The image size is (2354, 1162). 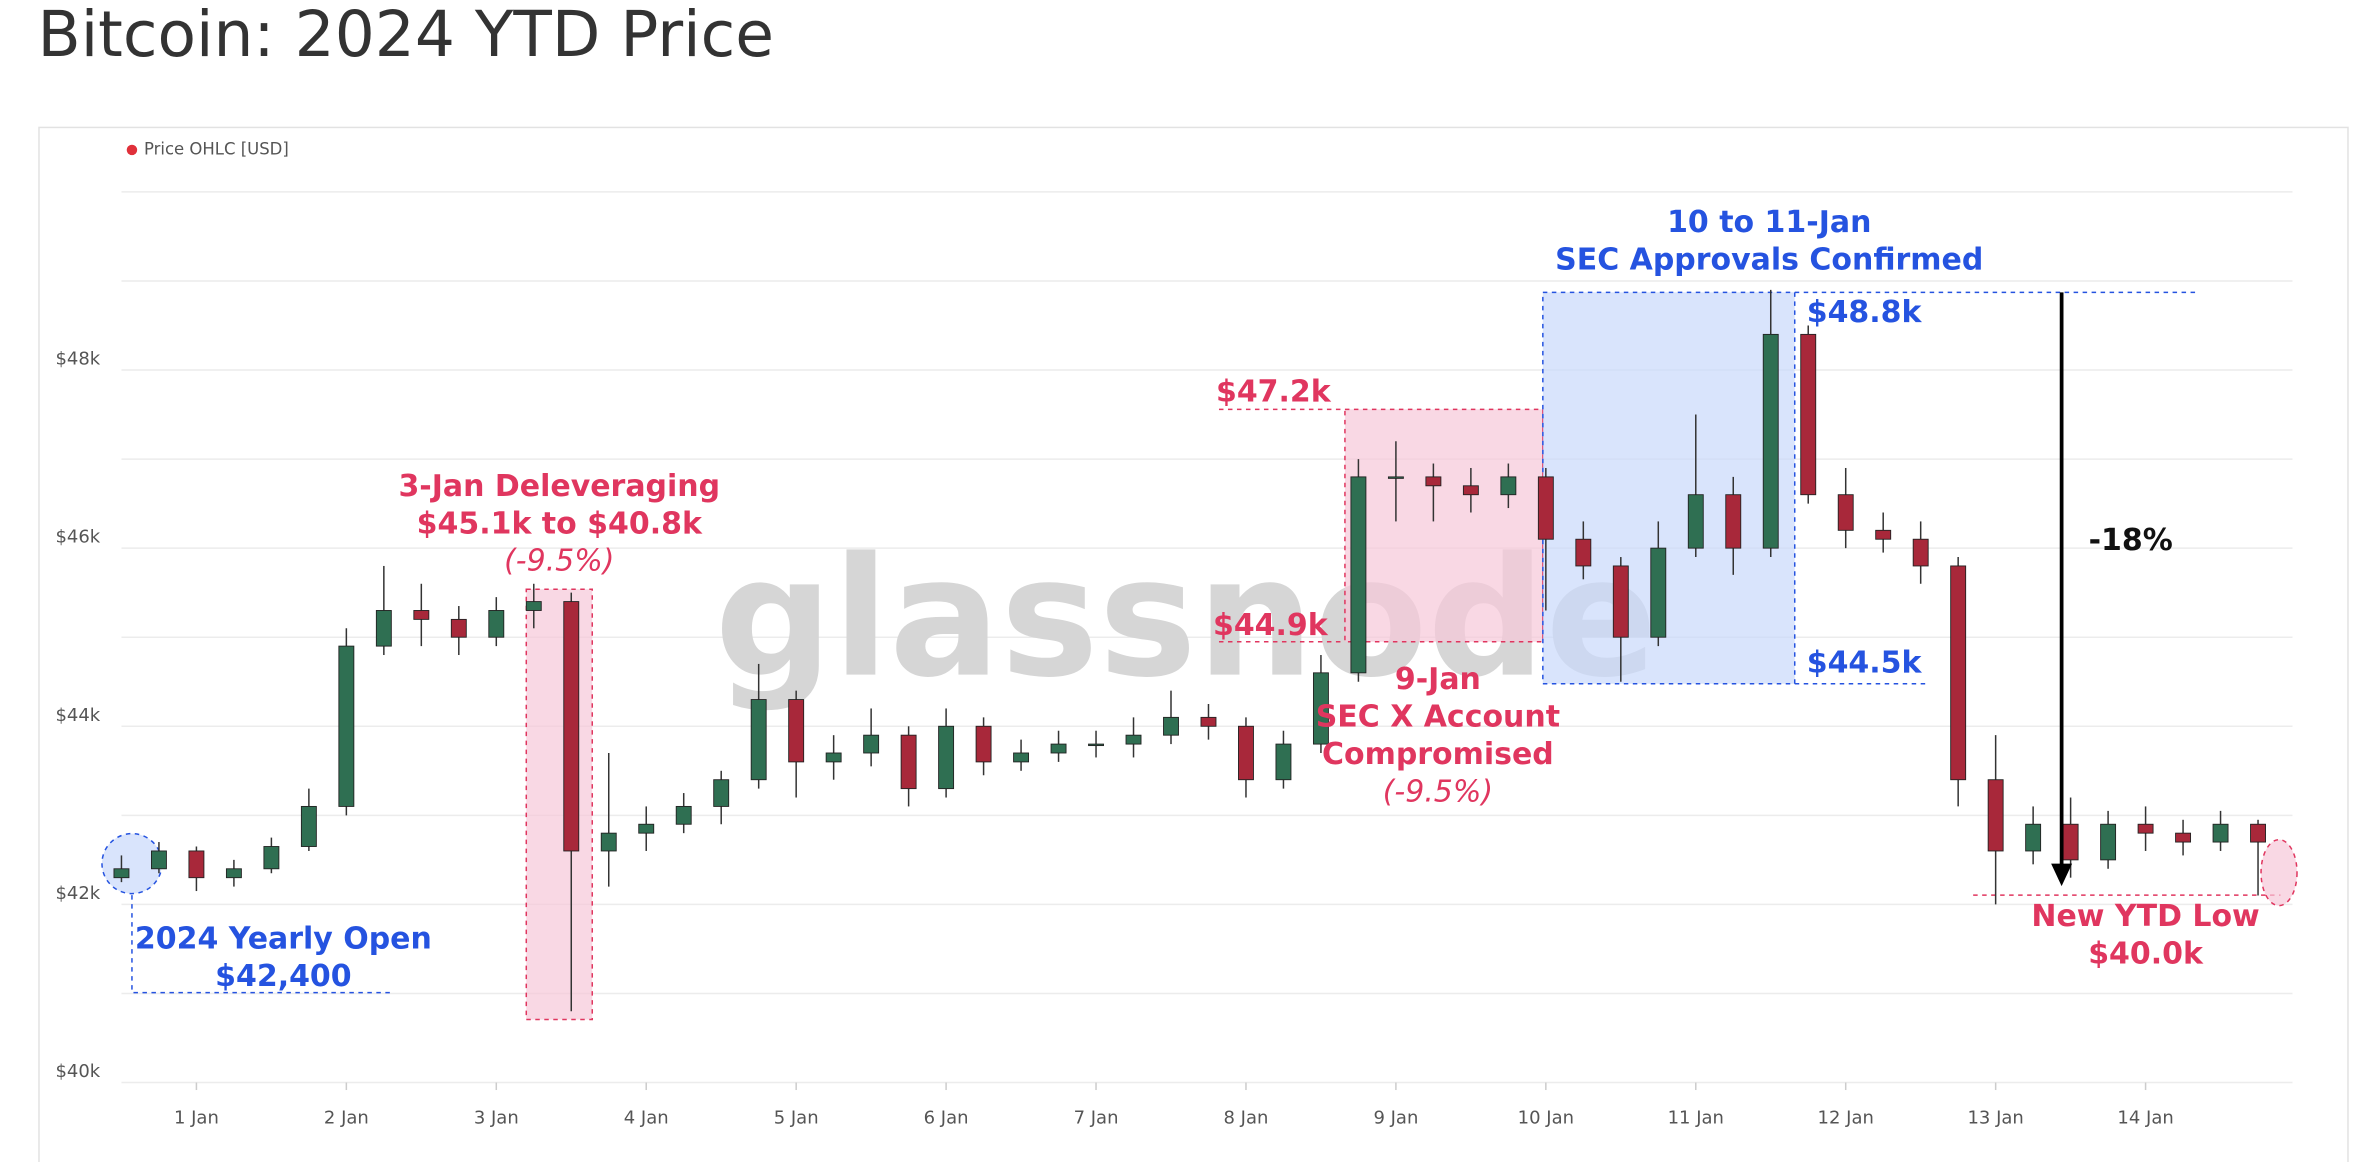 I want to click on y-tick-label: $46k, so click(x=77, y=537).